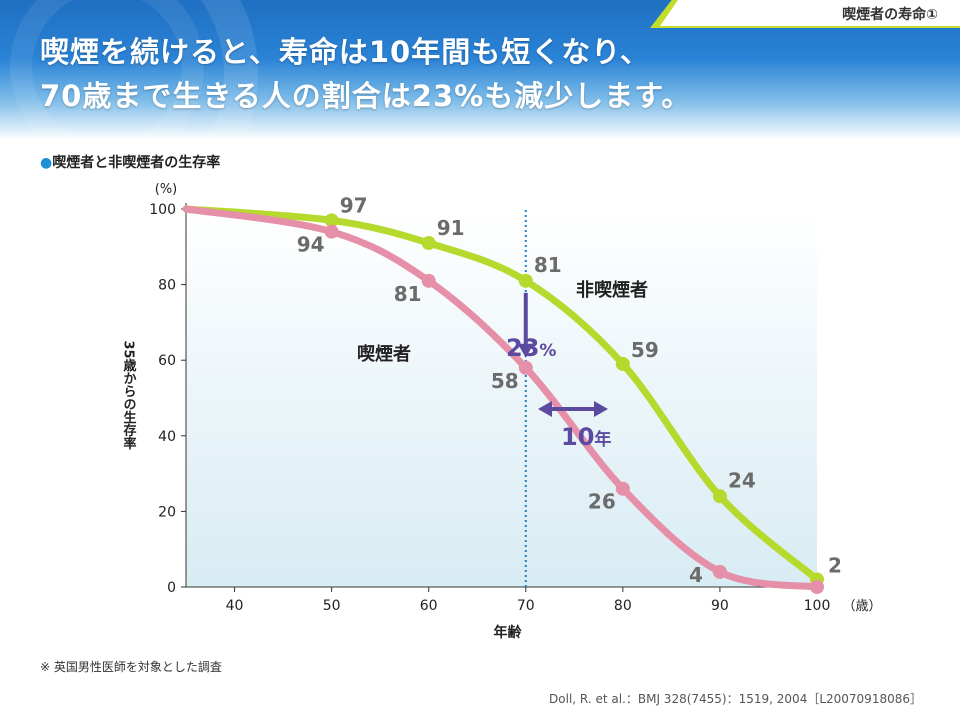 This screenshot has width=960, height=720. Describe the element at coordinates (601, 409) in the screenshot. I see `gap-arrow-horizontal-right-head` at that location.